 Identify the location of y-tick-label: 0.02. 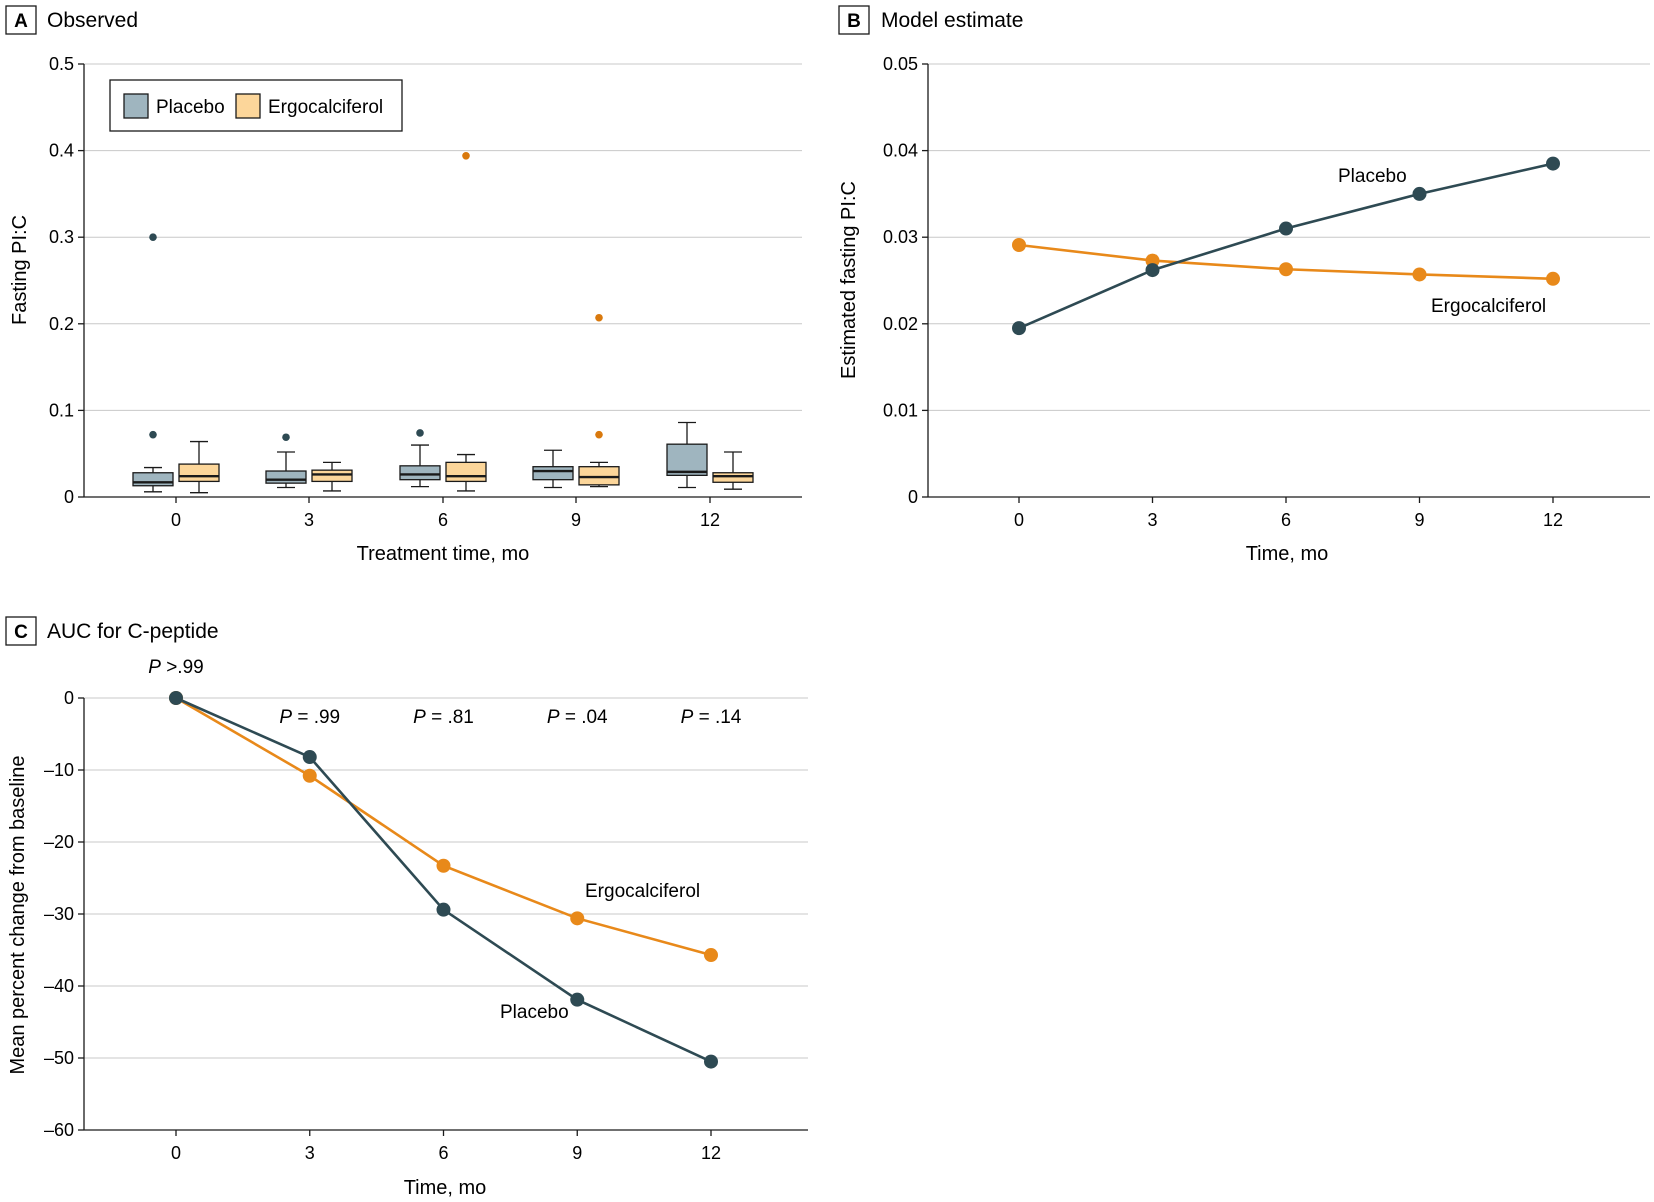
(900, 324).